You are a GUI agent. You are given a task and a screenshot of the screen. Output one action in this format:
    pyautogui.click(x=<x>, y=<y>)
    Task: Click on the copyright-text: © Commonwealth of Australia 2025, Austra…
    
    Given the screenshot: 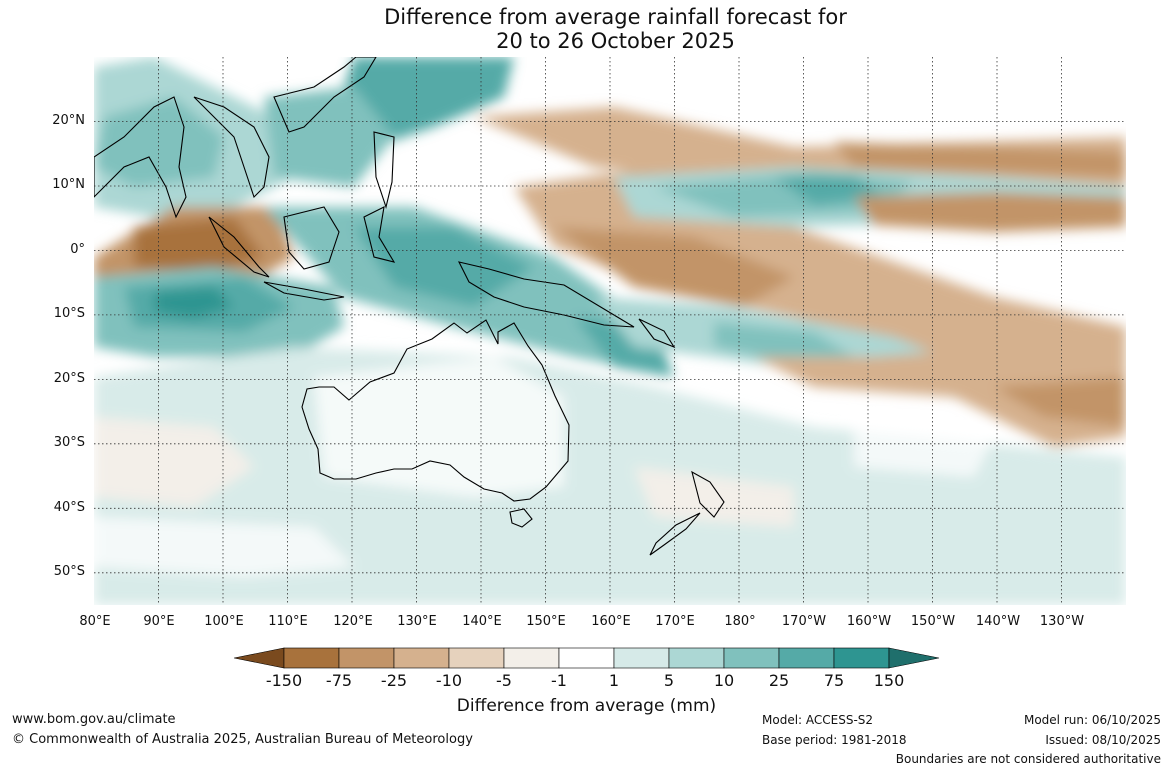 What is the action you would take?
    pyautogui.click(x=242, y=739)
    